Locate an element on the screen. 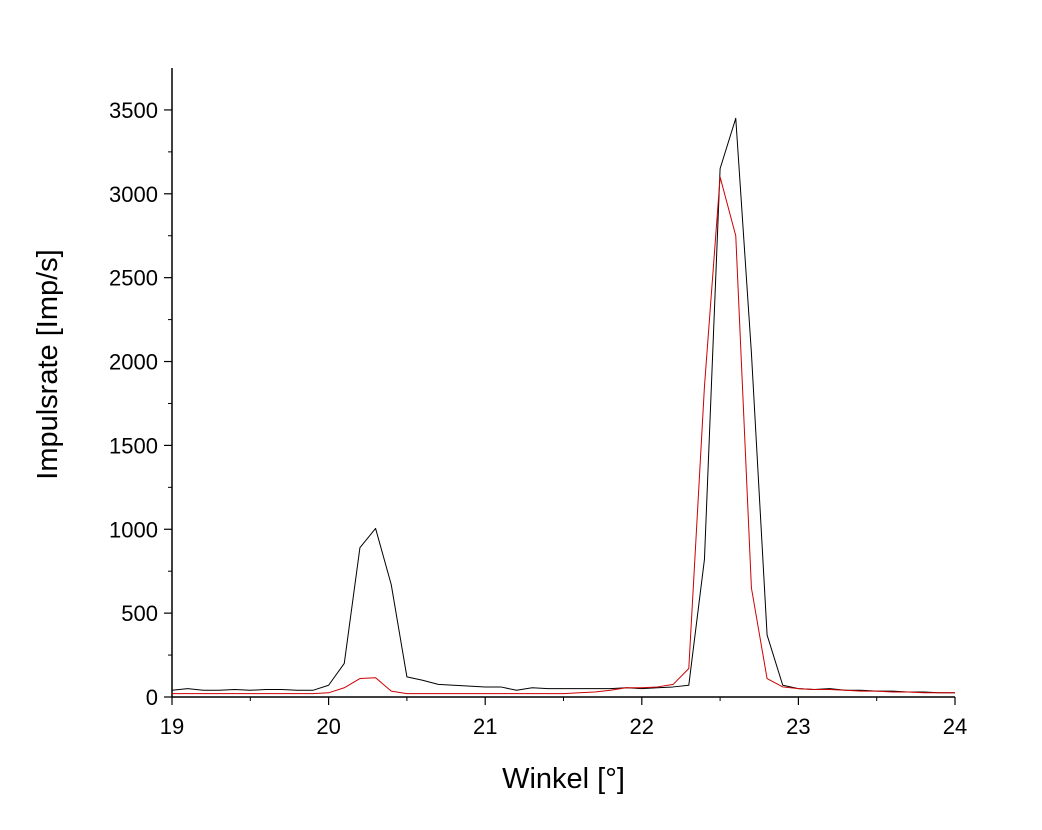  y-tick-label: 3500 is located at coordinates (133, 110).